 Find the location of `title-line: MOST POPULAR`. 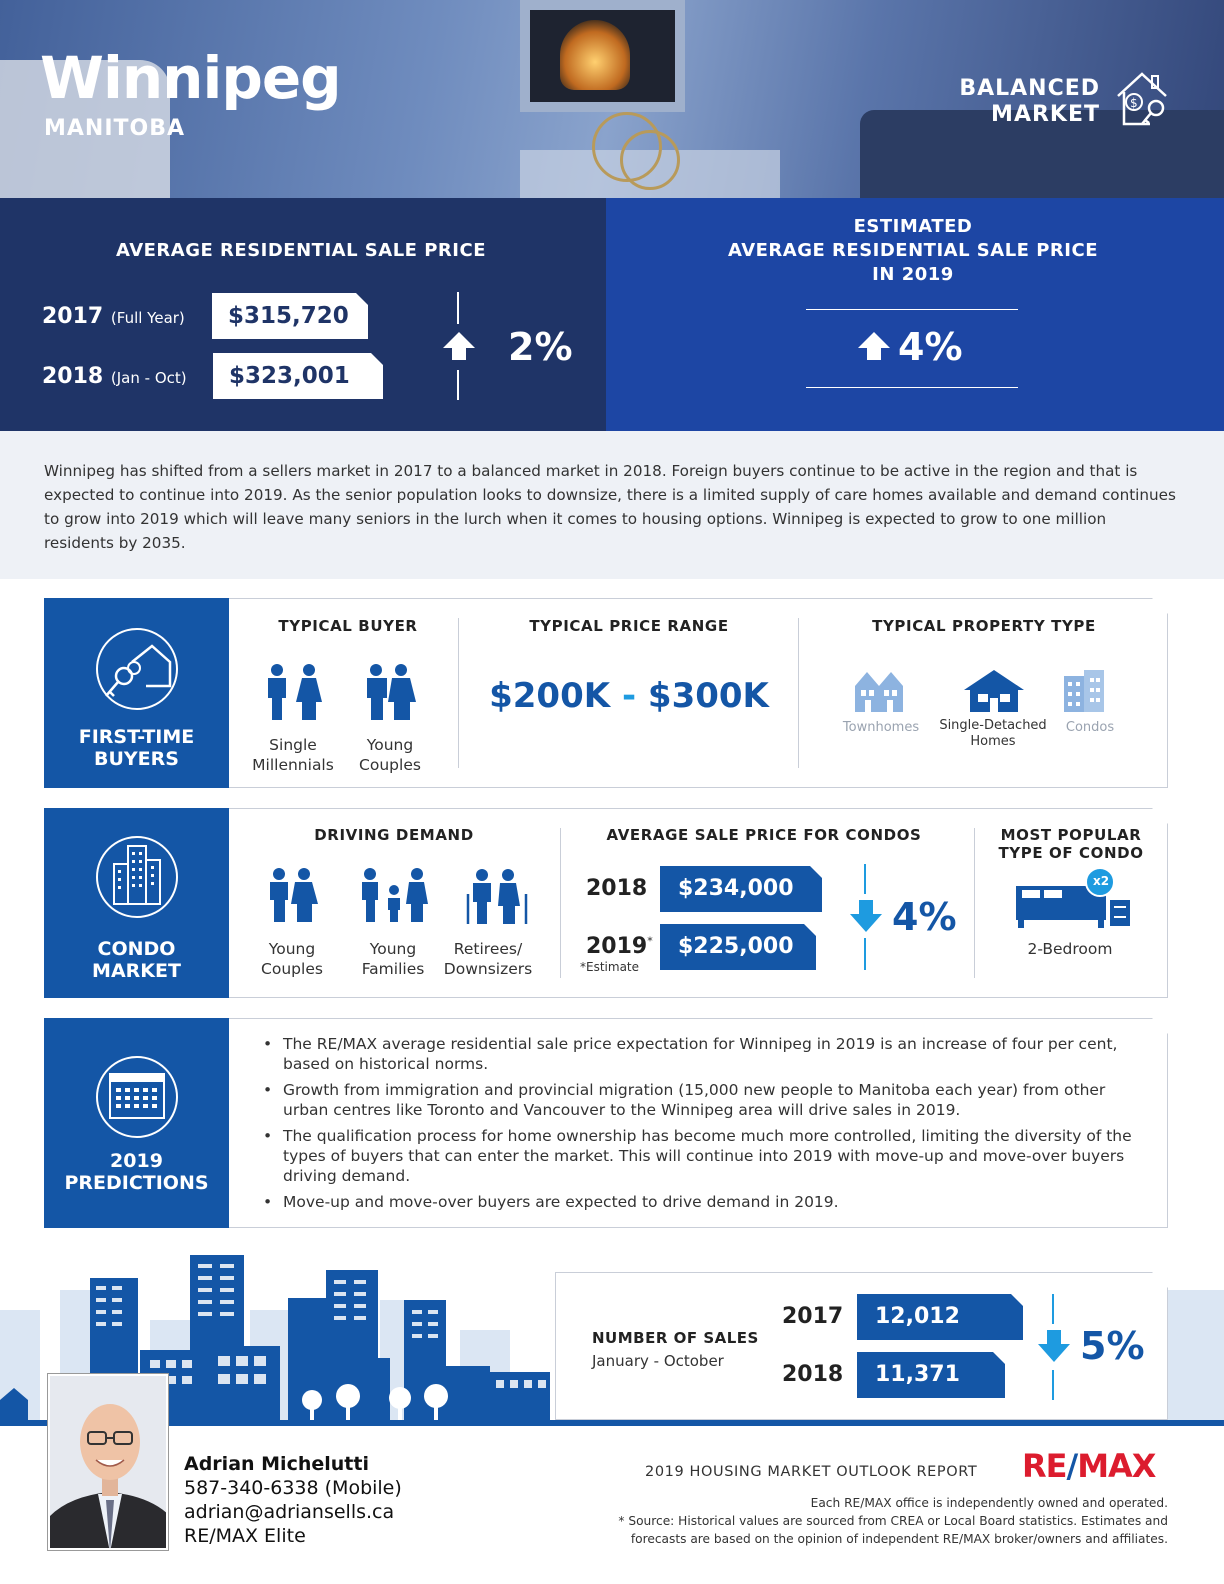

title-line: MOST POPULAR is located at coordinates (1071, 835).